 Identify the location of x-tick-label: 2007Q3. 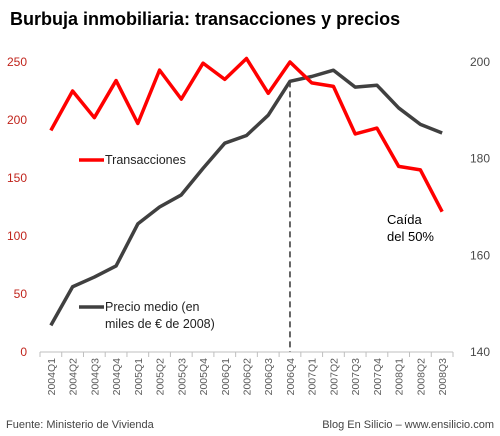
(356, 377).